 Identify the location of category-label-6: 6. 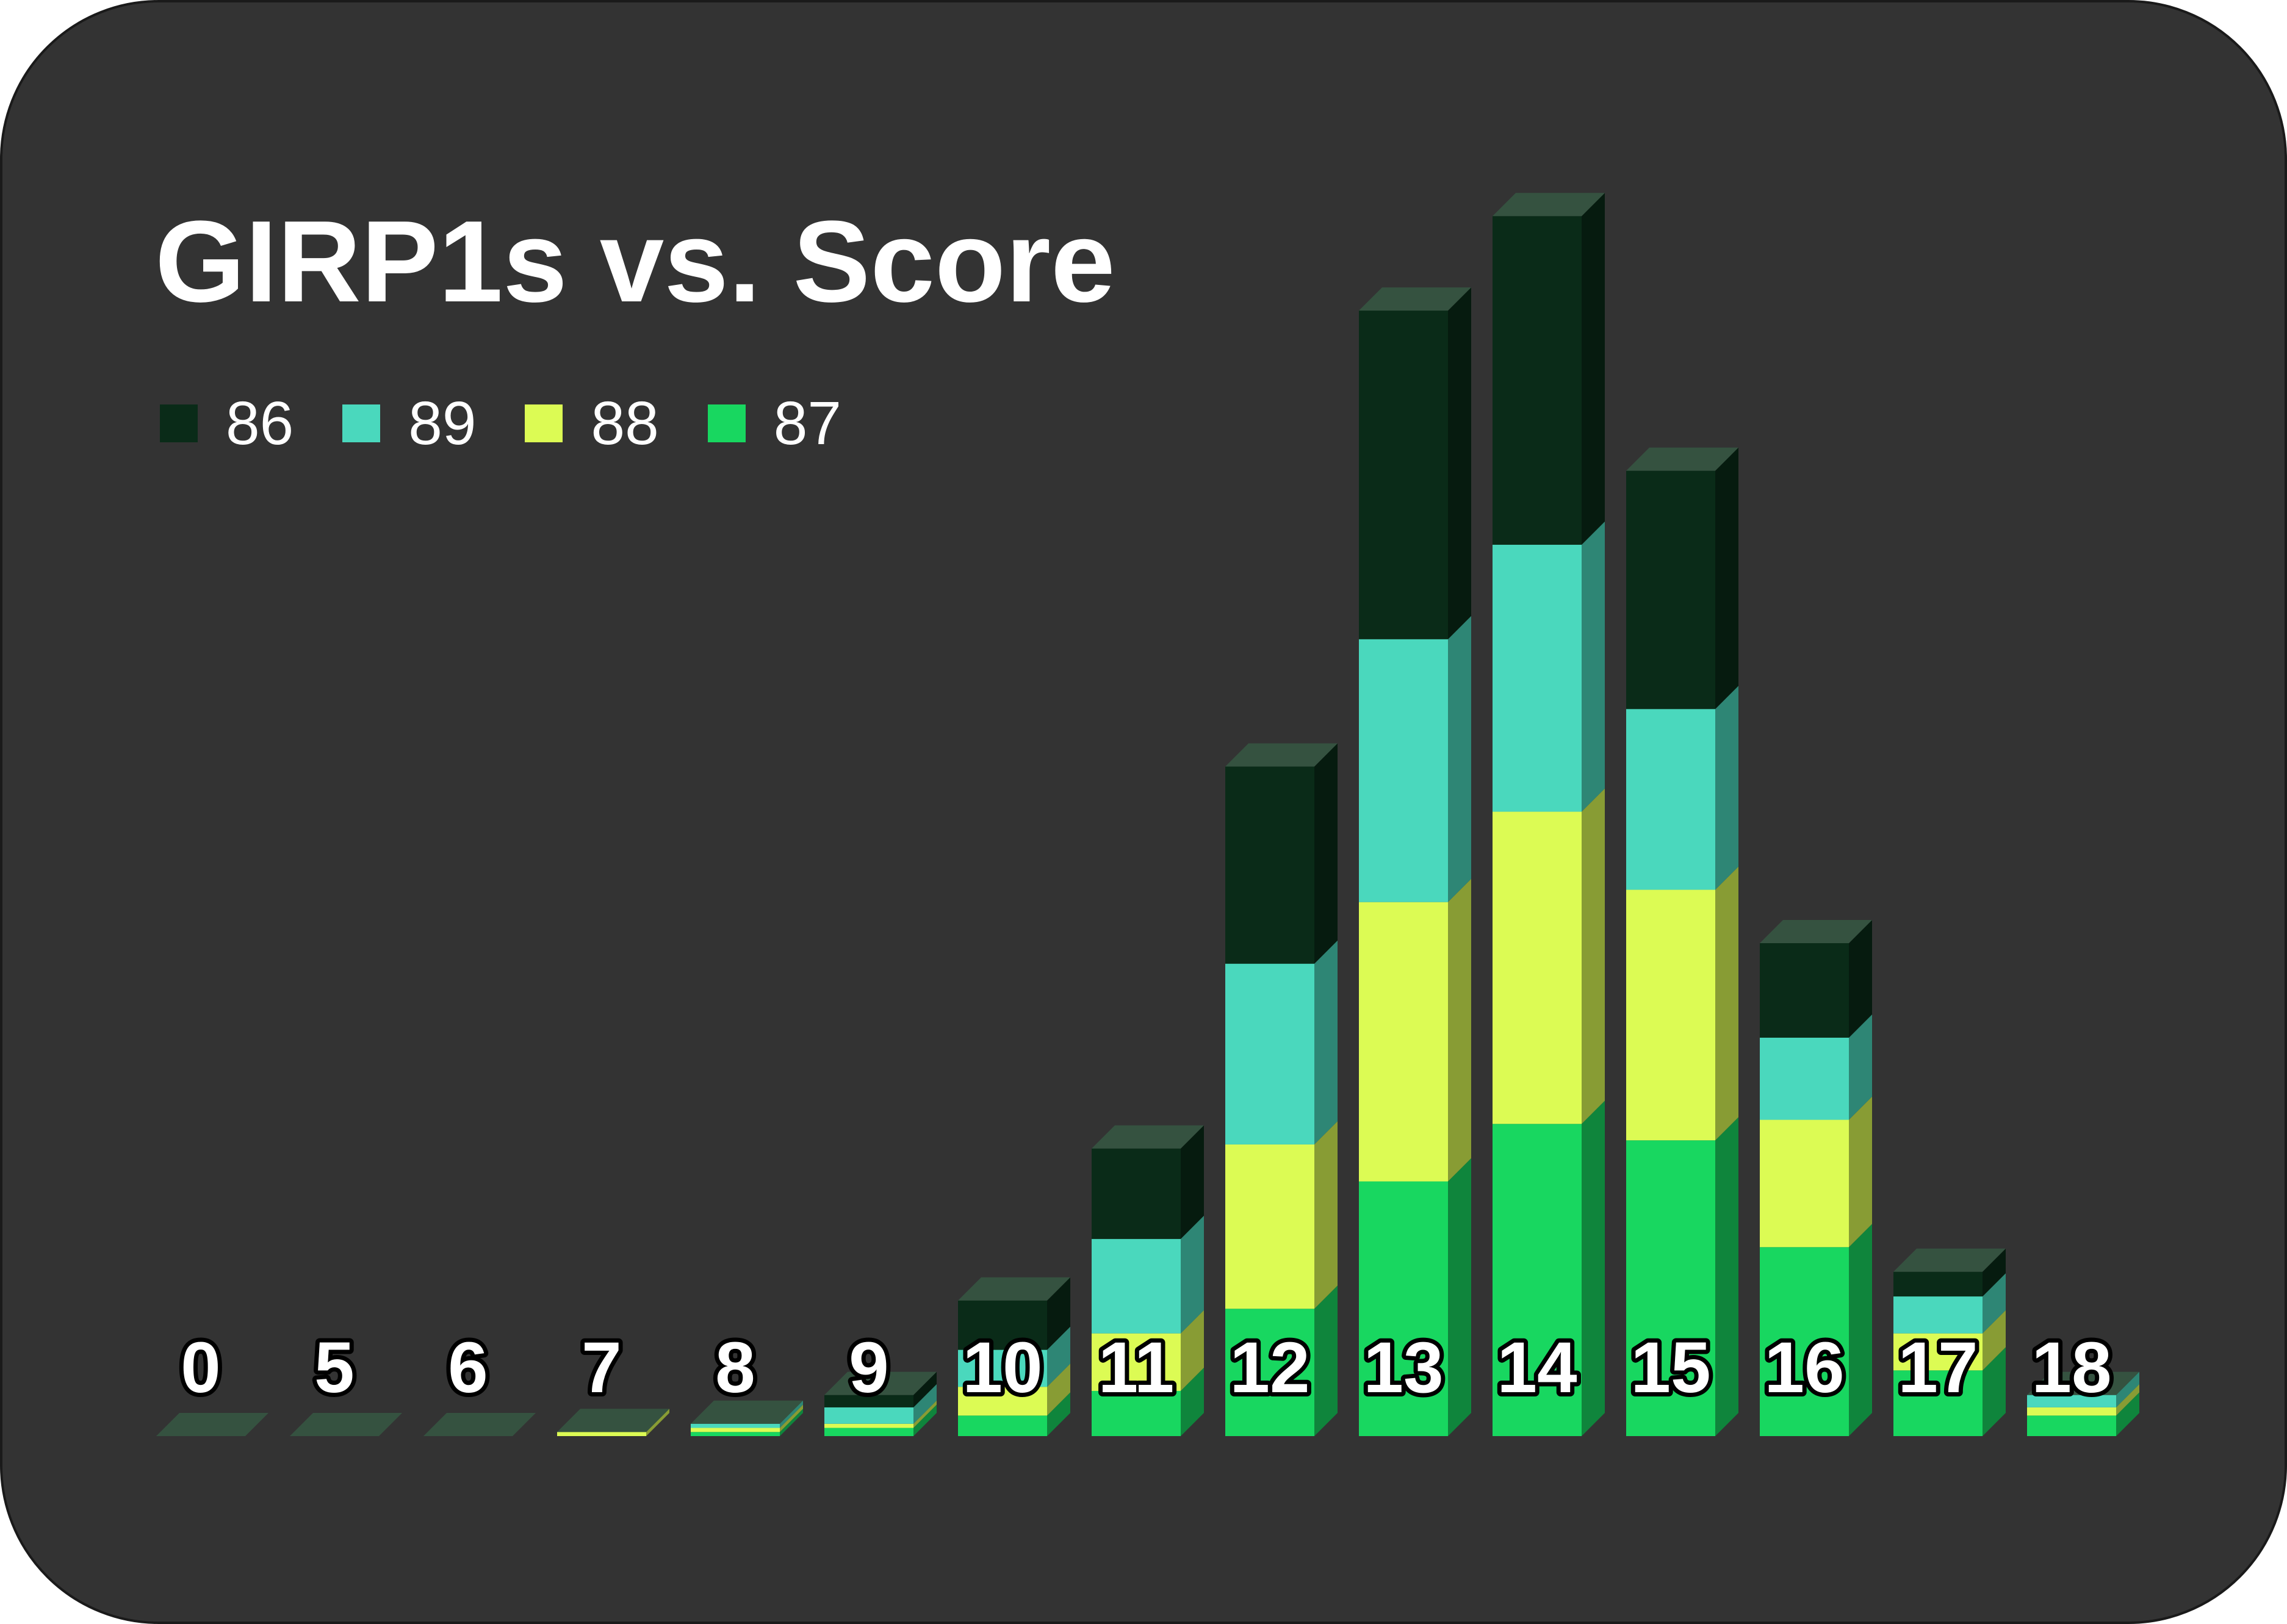
(468, 1368).